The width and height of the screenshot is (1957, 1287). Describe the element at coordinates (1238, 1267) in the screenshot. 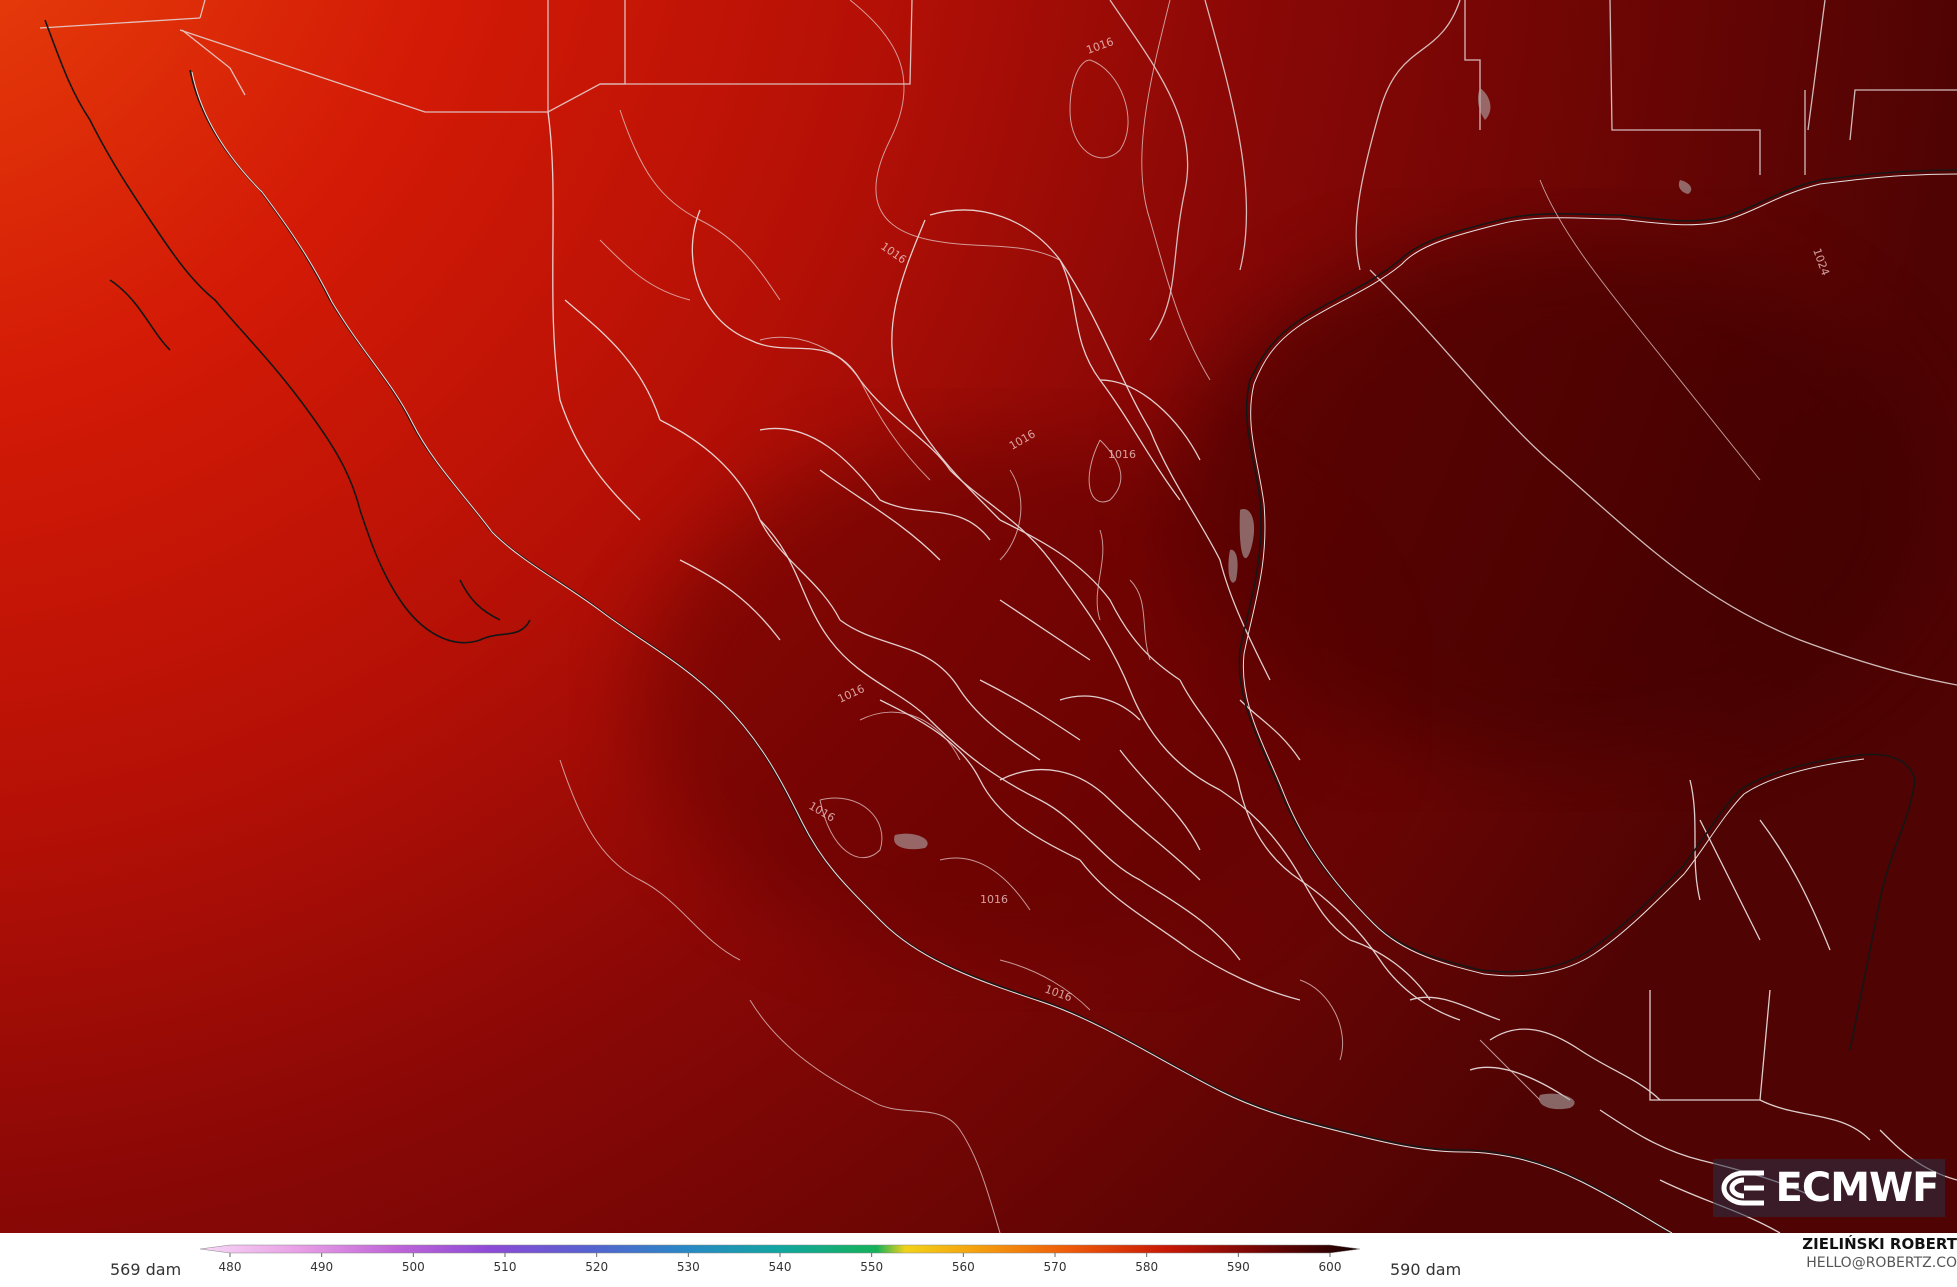

I see `colorbar-tick-label: 590` at that location.